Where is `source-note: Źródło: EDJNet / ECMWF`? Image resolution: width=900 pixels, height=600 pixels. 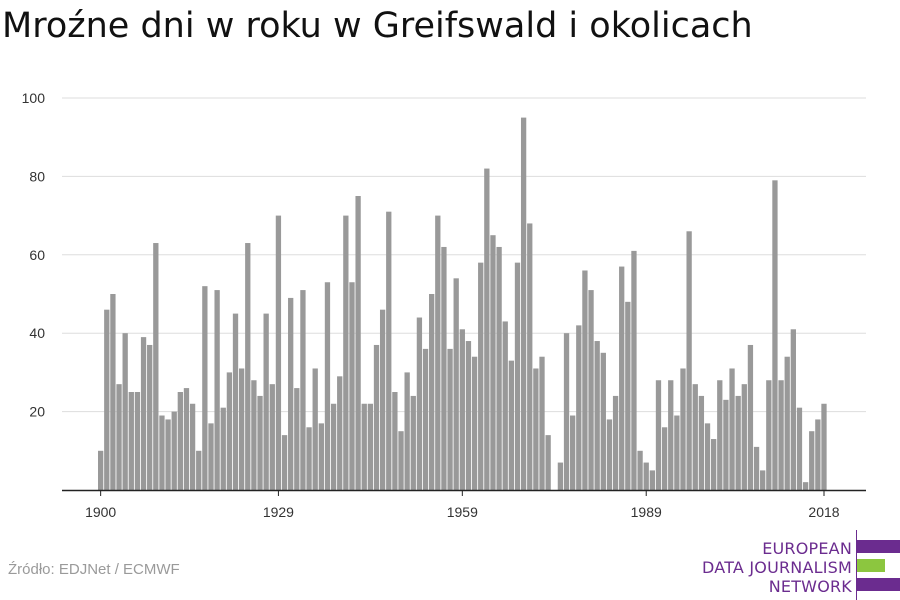 source-note: Źródło: EDJNet / ECMWF is located at coordinates (94, 569).